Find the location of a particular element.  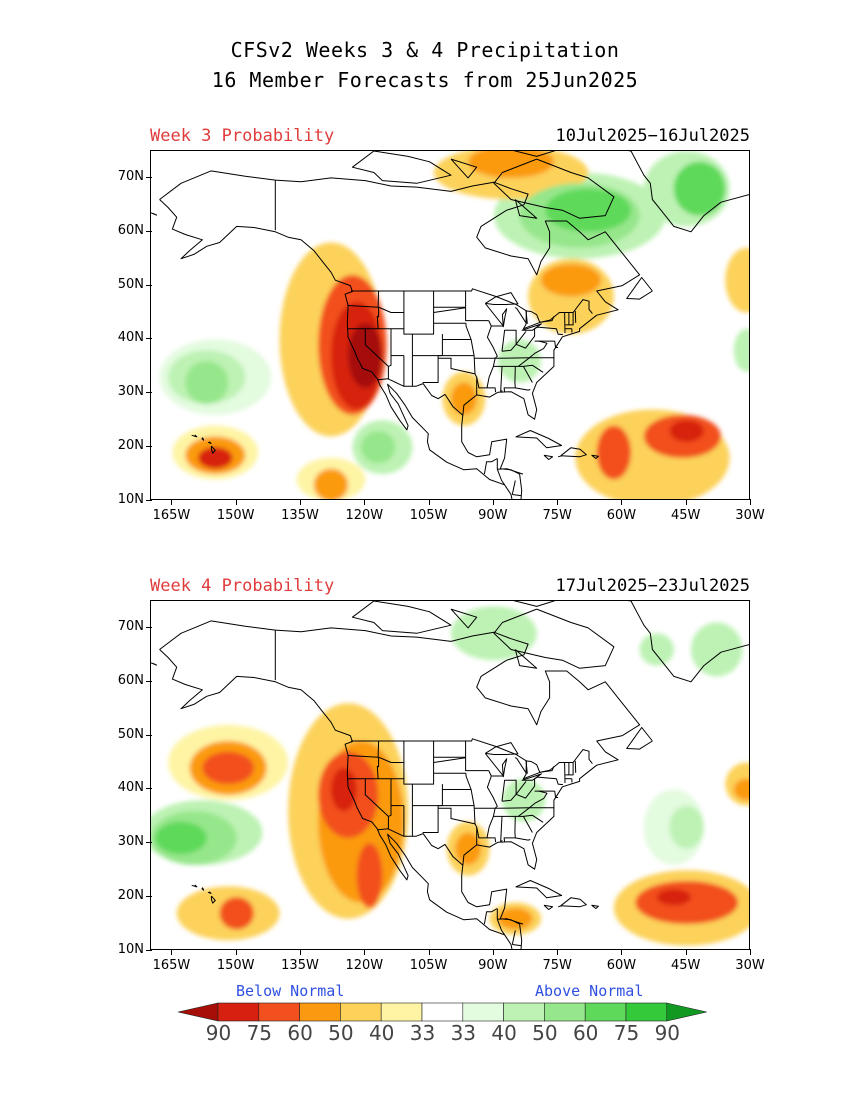

lon-tick-label: 60W is located at coordinates (621, 515).